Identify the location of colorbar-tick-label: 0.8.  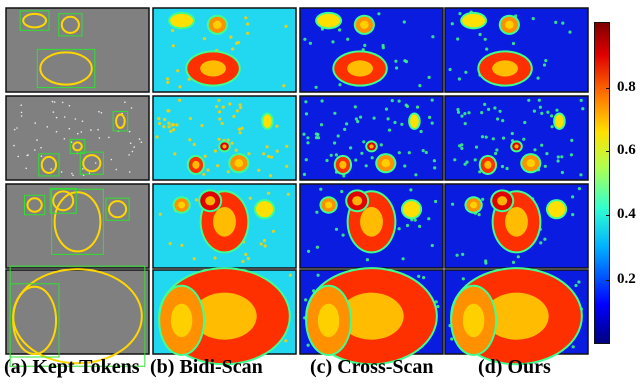
(626, 87).